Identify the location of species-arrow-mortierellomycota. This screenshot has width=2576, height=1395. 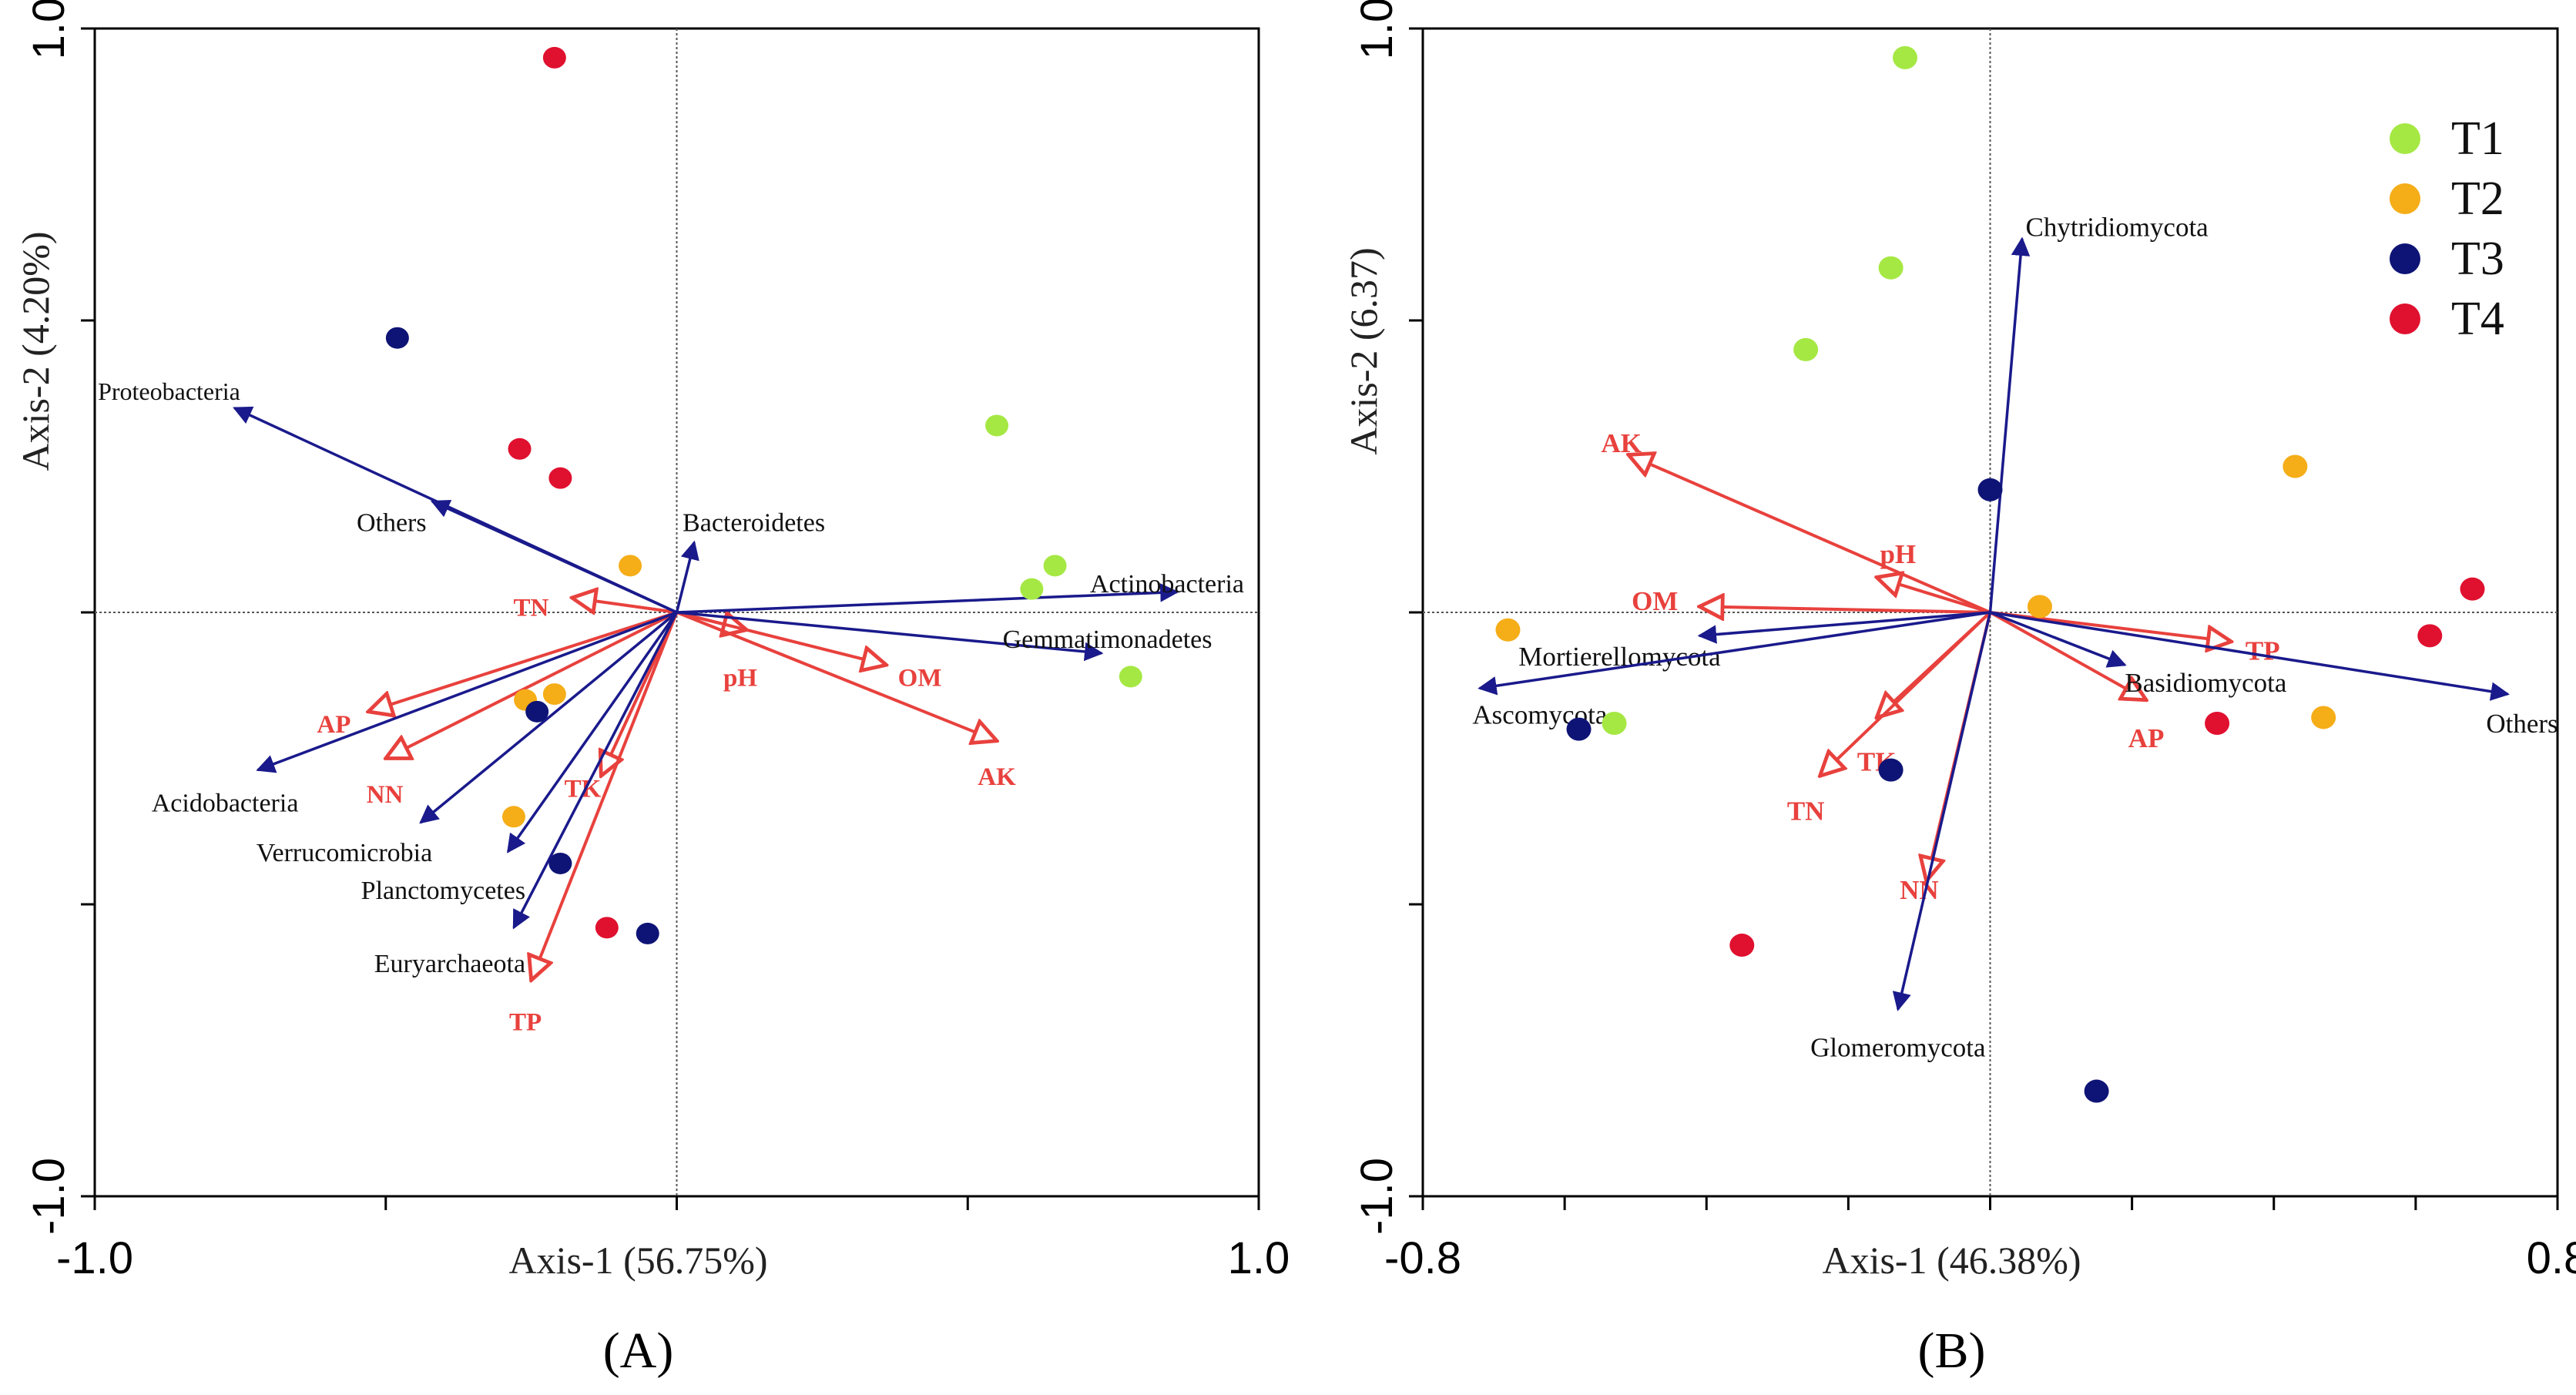
(1844, 628).